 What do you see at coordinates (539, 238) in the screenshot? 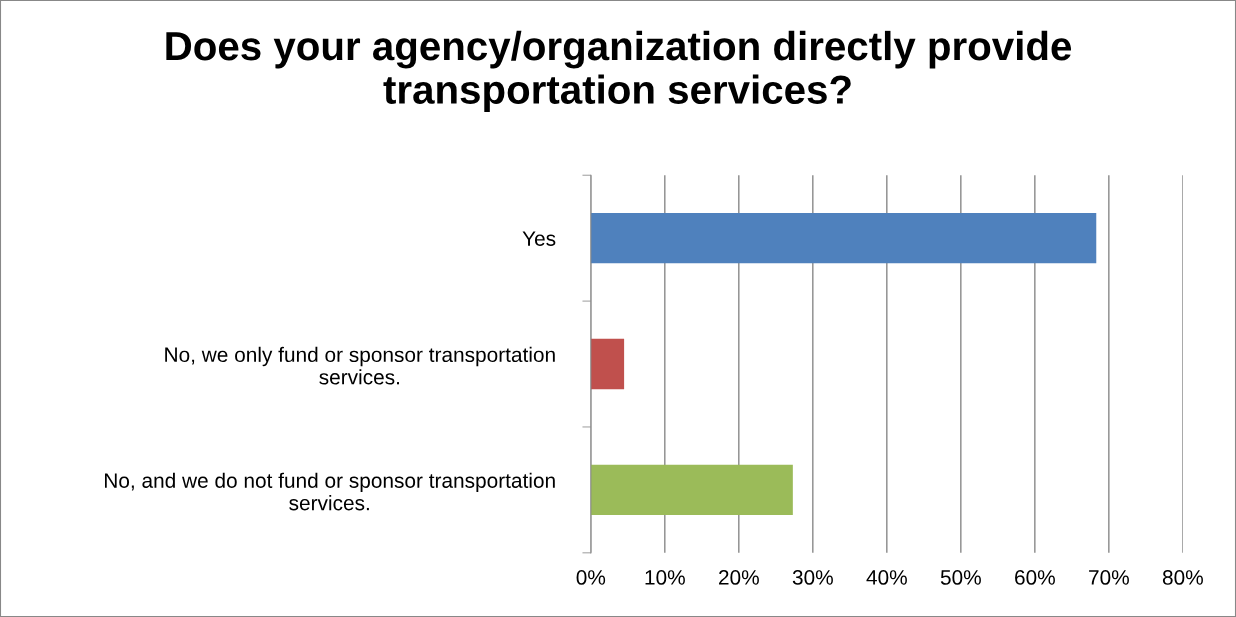
I see `y-tick-label: Yes` at bounding box center [539, 238].